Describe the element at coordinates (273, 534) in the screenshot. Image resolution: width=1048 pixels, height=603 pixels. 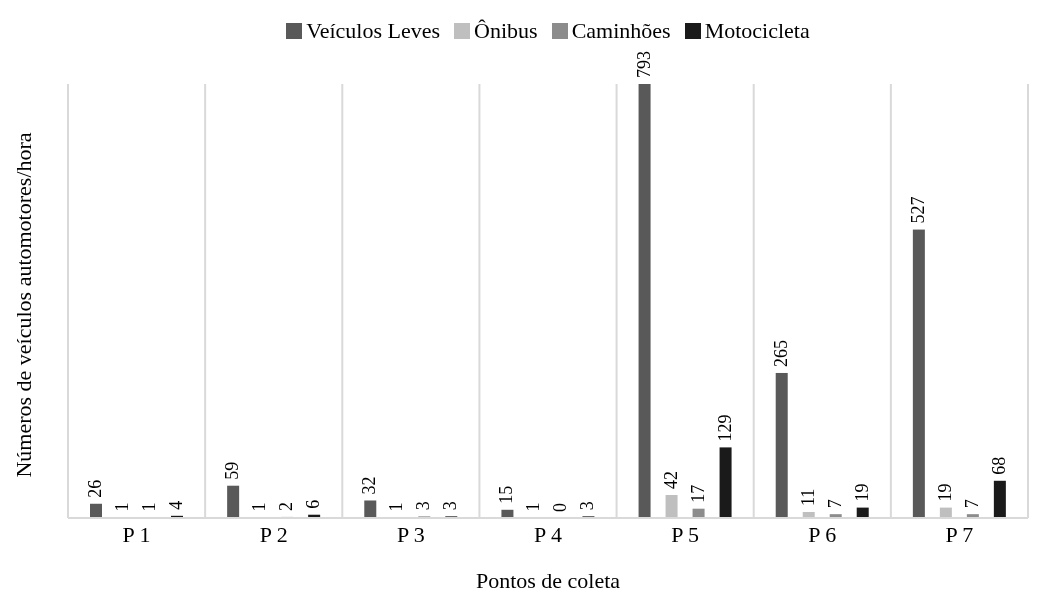
I see `x-tick-label: P 2` at that location.